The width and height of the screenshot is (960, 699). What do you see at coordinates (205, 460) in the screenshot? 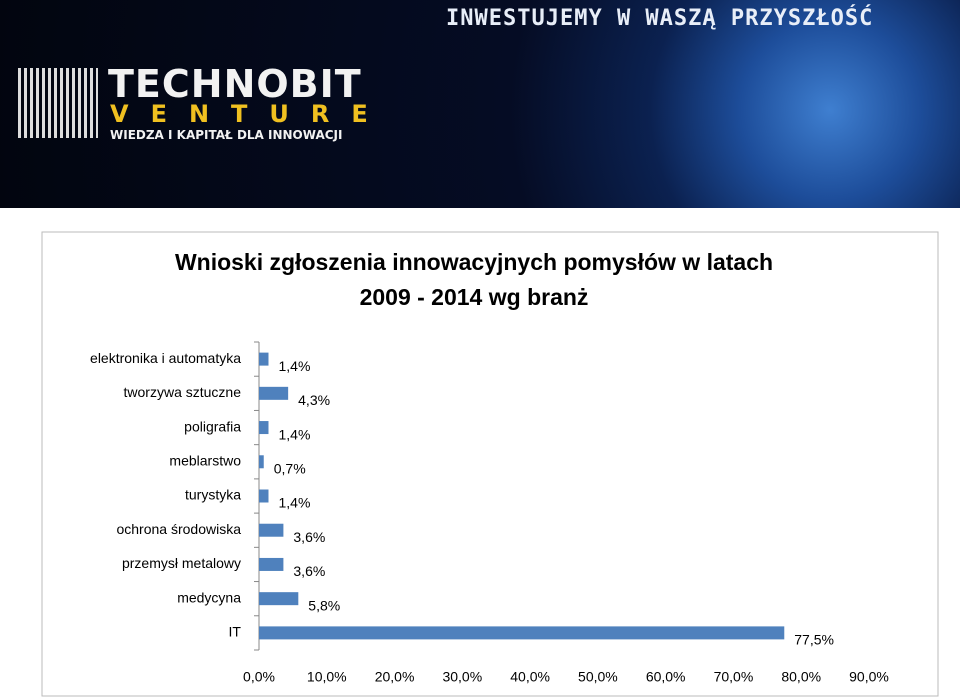
I see `y-tick-label: meblarstwo` at bounding box center [205, 460].